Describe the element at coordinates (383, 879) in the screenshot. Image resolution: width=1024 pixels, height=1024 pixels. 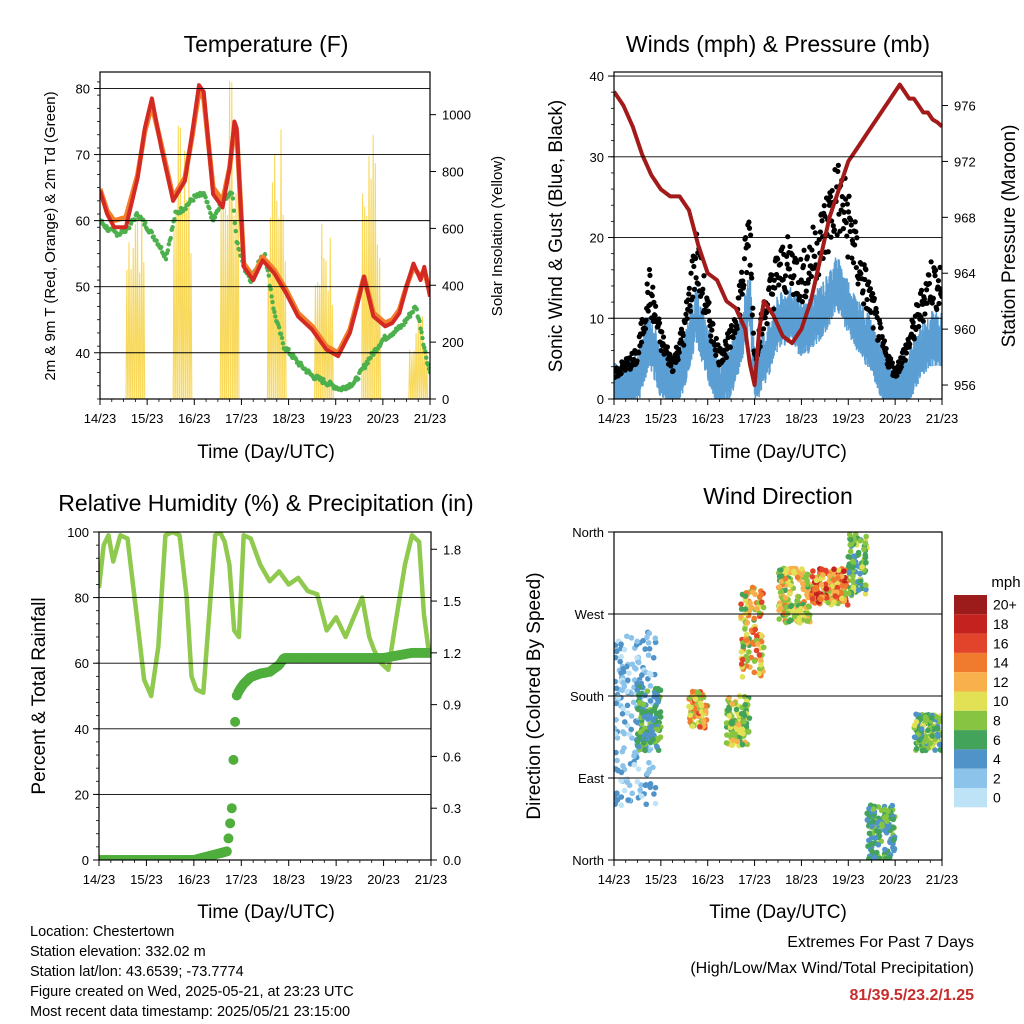
I see `humidity-xtick-label: 20/23` at that location.